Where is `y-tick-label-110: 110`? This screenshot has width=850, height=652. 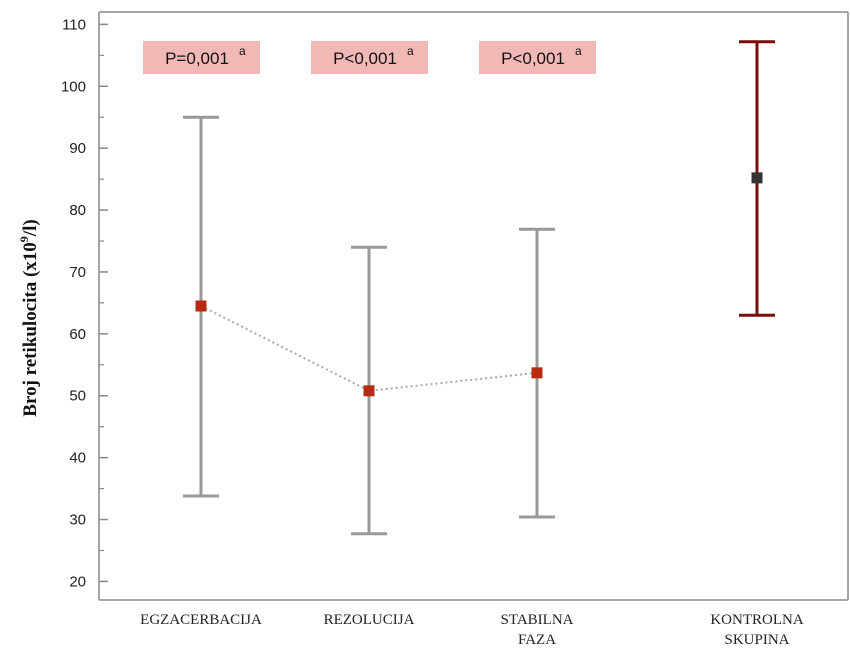 y-tick-label-110: 110 is located at coordinates (74, 24).